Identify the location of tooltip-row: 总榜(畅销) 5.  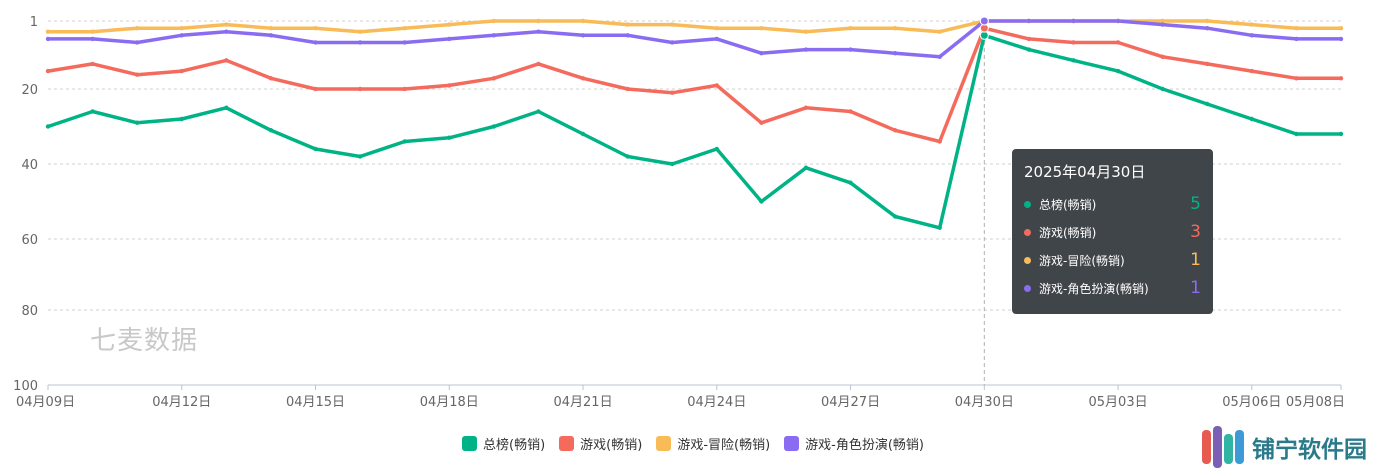
(1112, 204).